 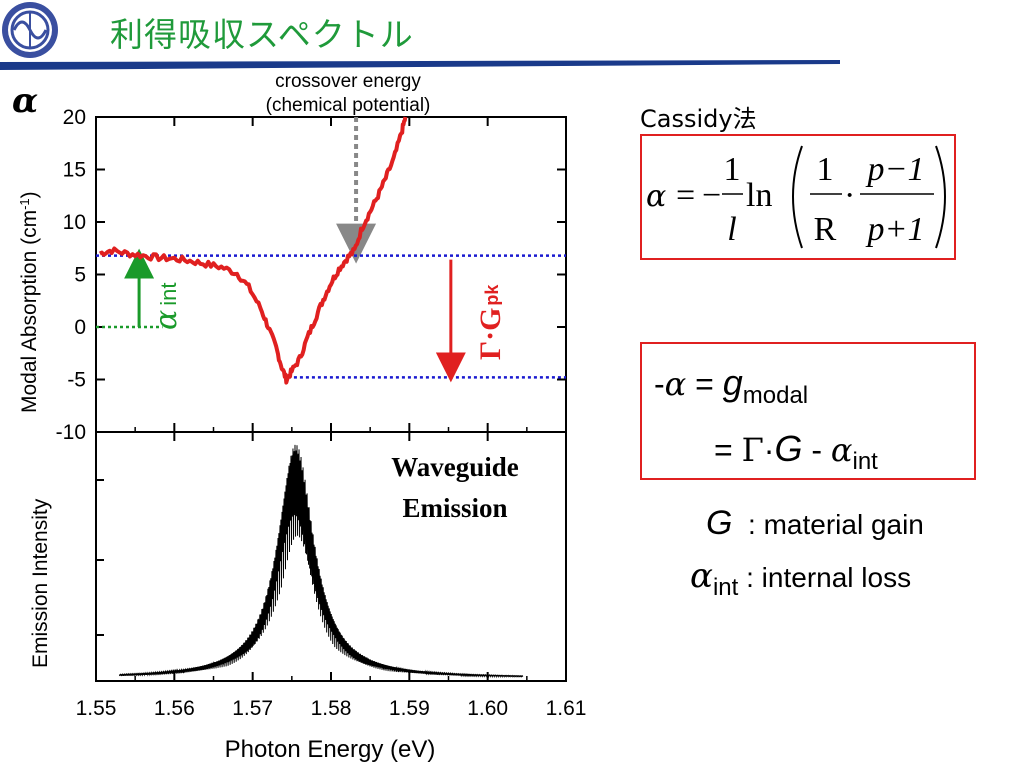 What do you see at coordinates (759, 195) in the screenshot?
I see `svg-text: ln` at bounding box center [759, 195].